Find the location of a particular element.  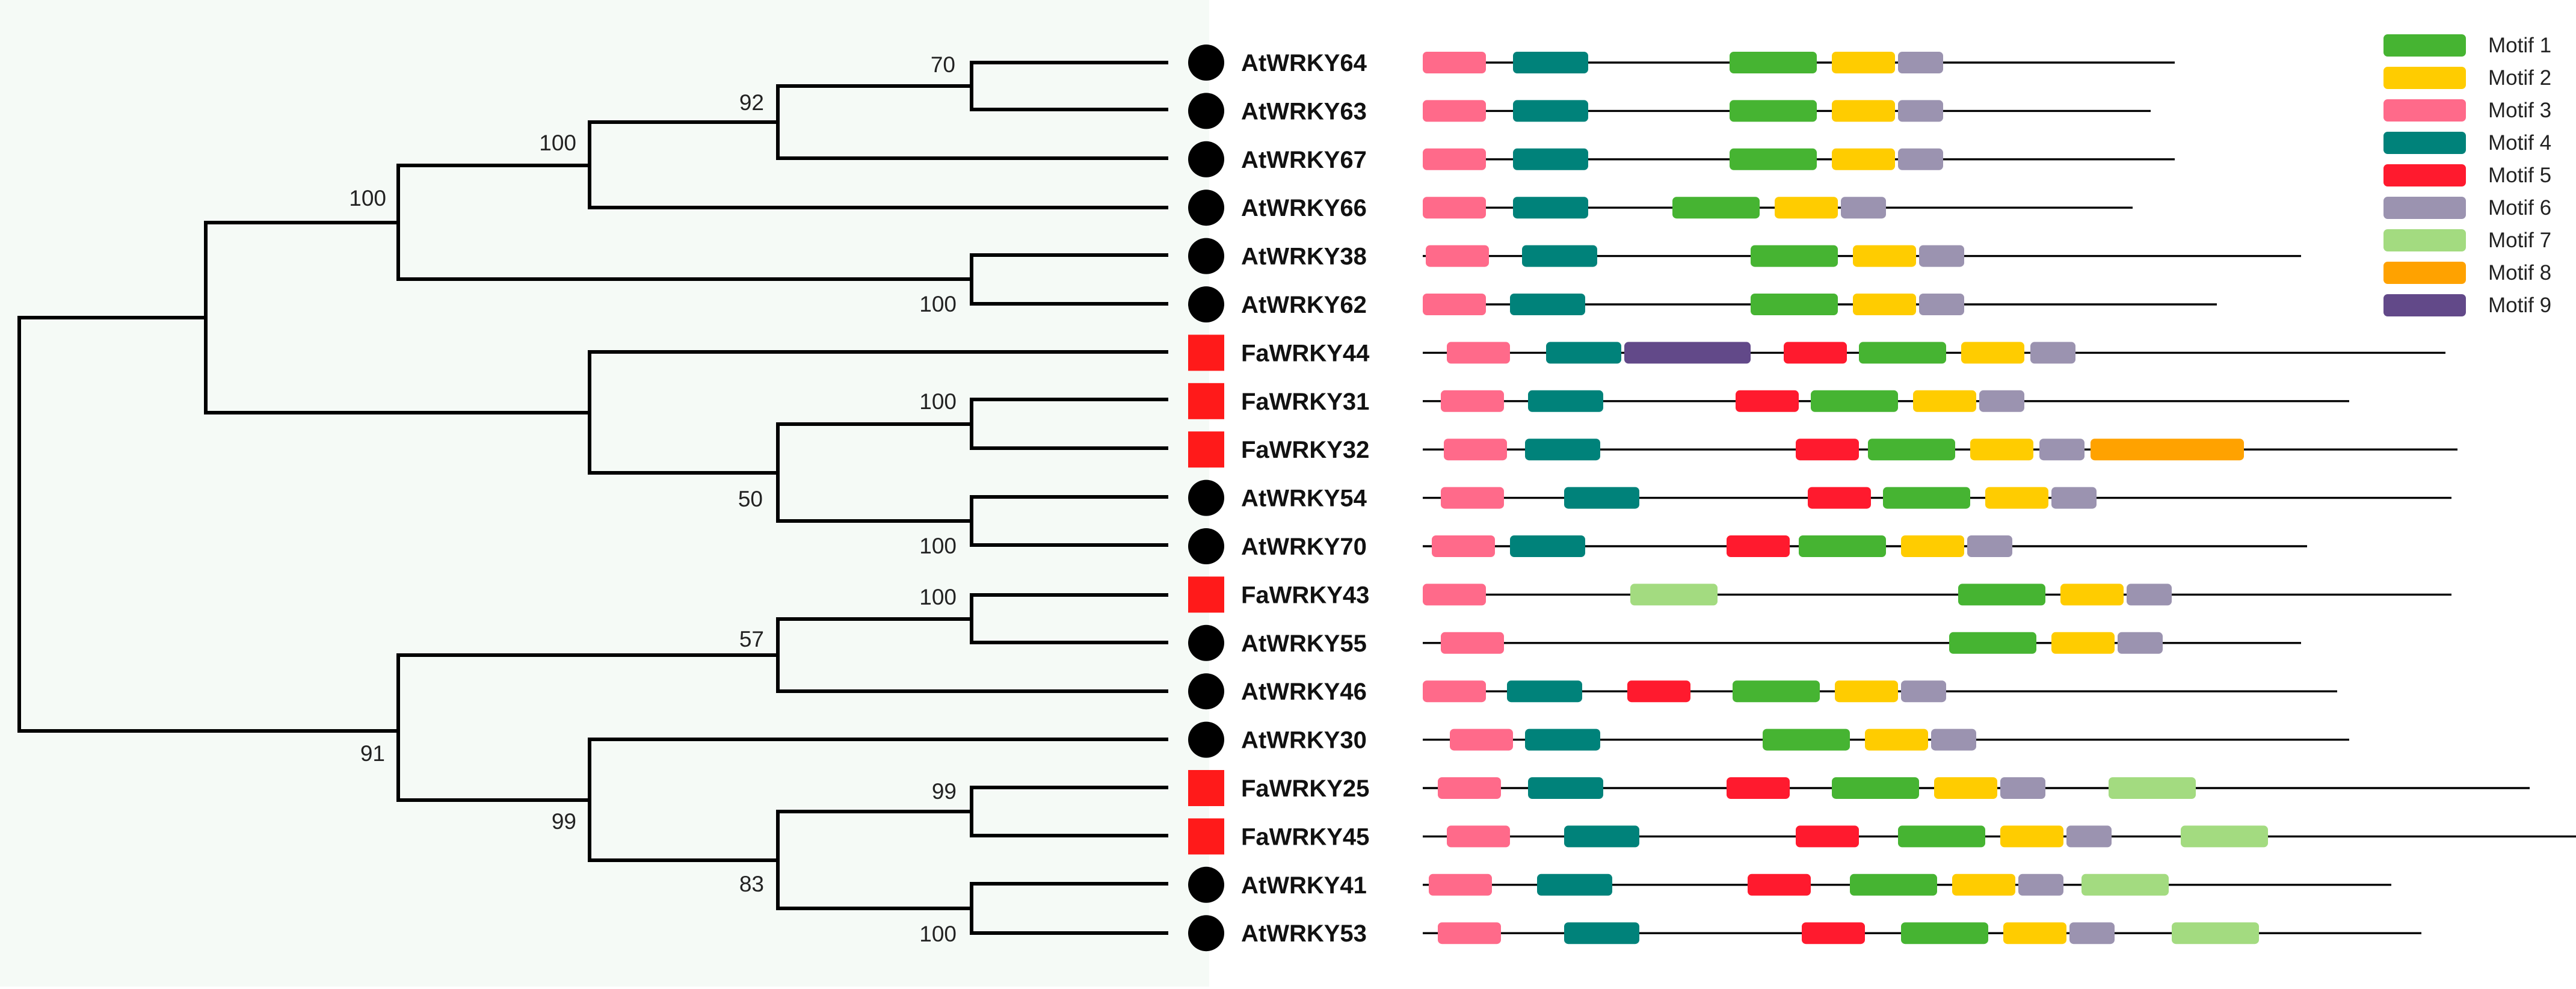

bootstrap-label: 57 is located at coordinates (751, 639).